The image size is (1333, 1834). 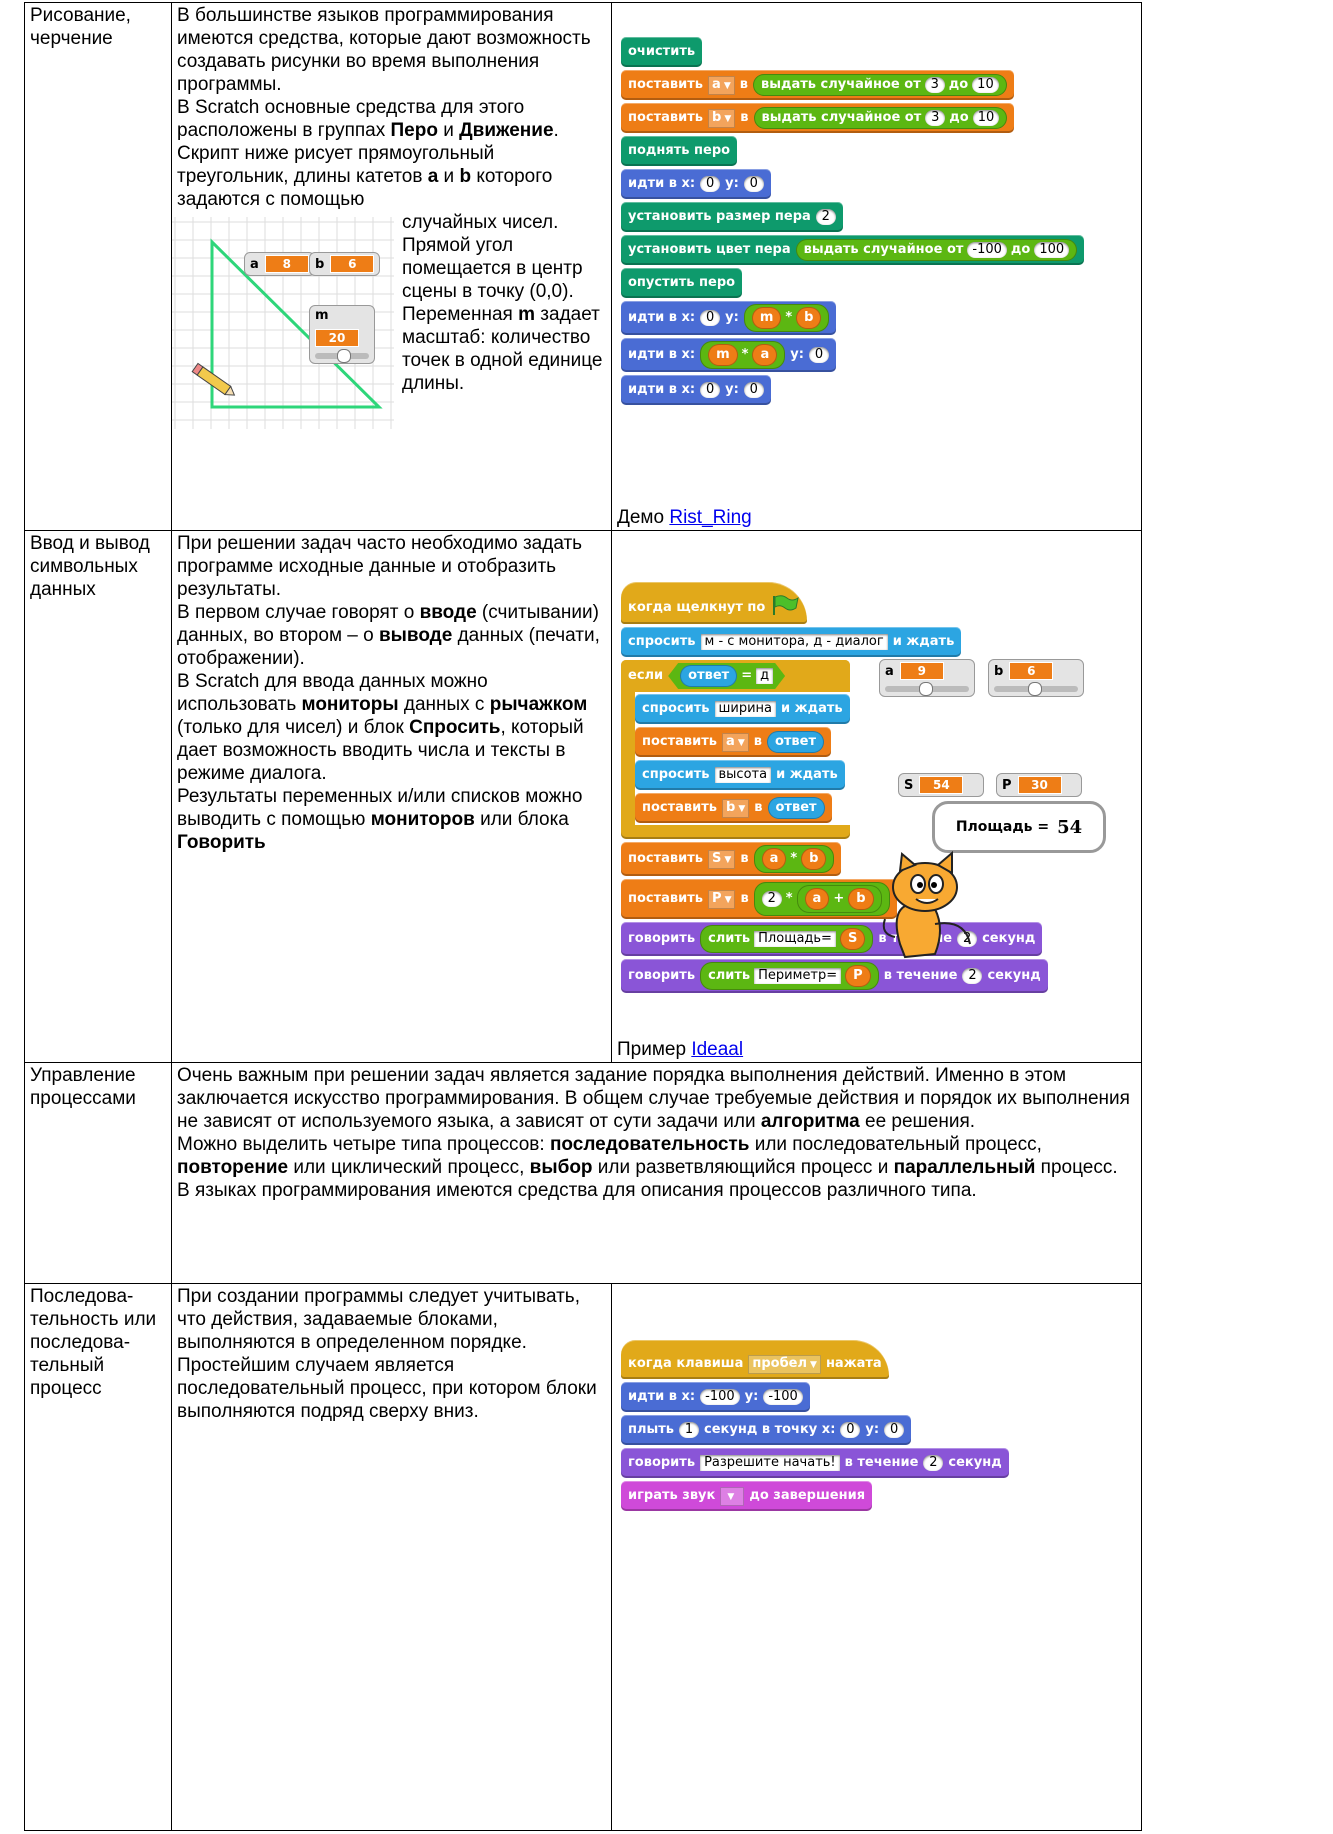 What do you see at coordinates (388, 624) in the screenshot?
I see `text-run: (считывании) данных, во втором – о` at bounding box center [388, 624].